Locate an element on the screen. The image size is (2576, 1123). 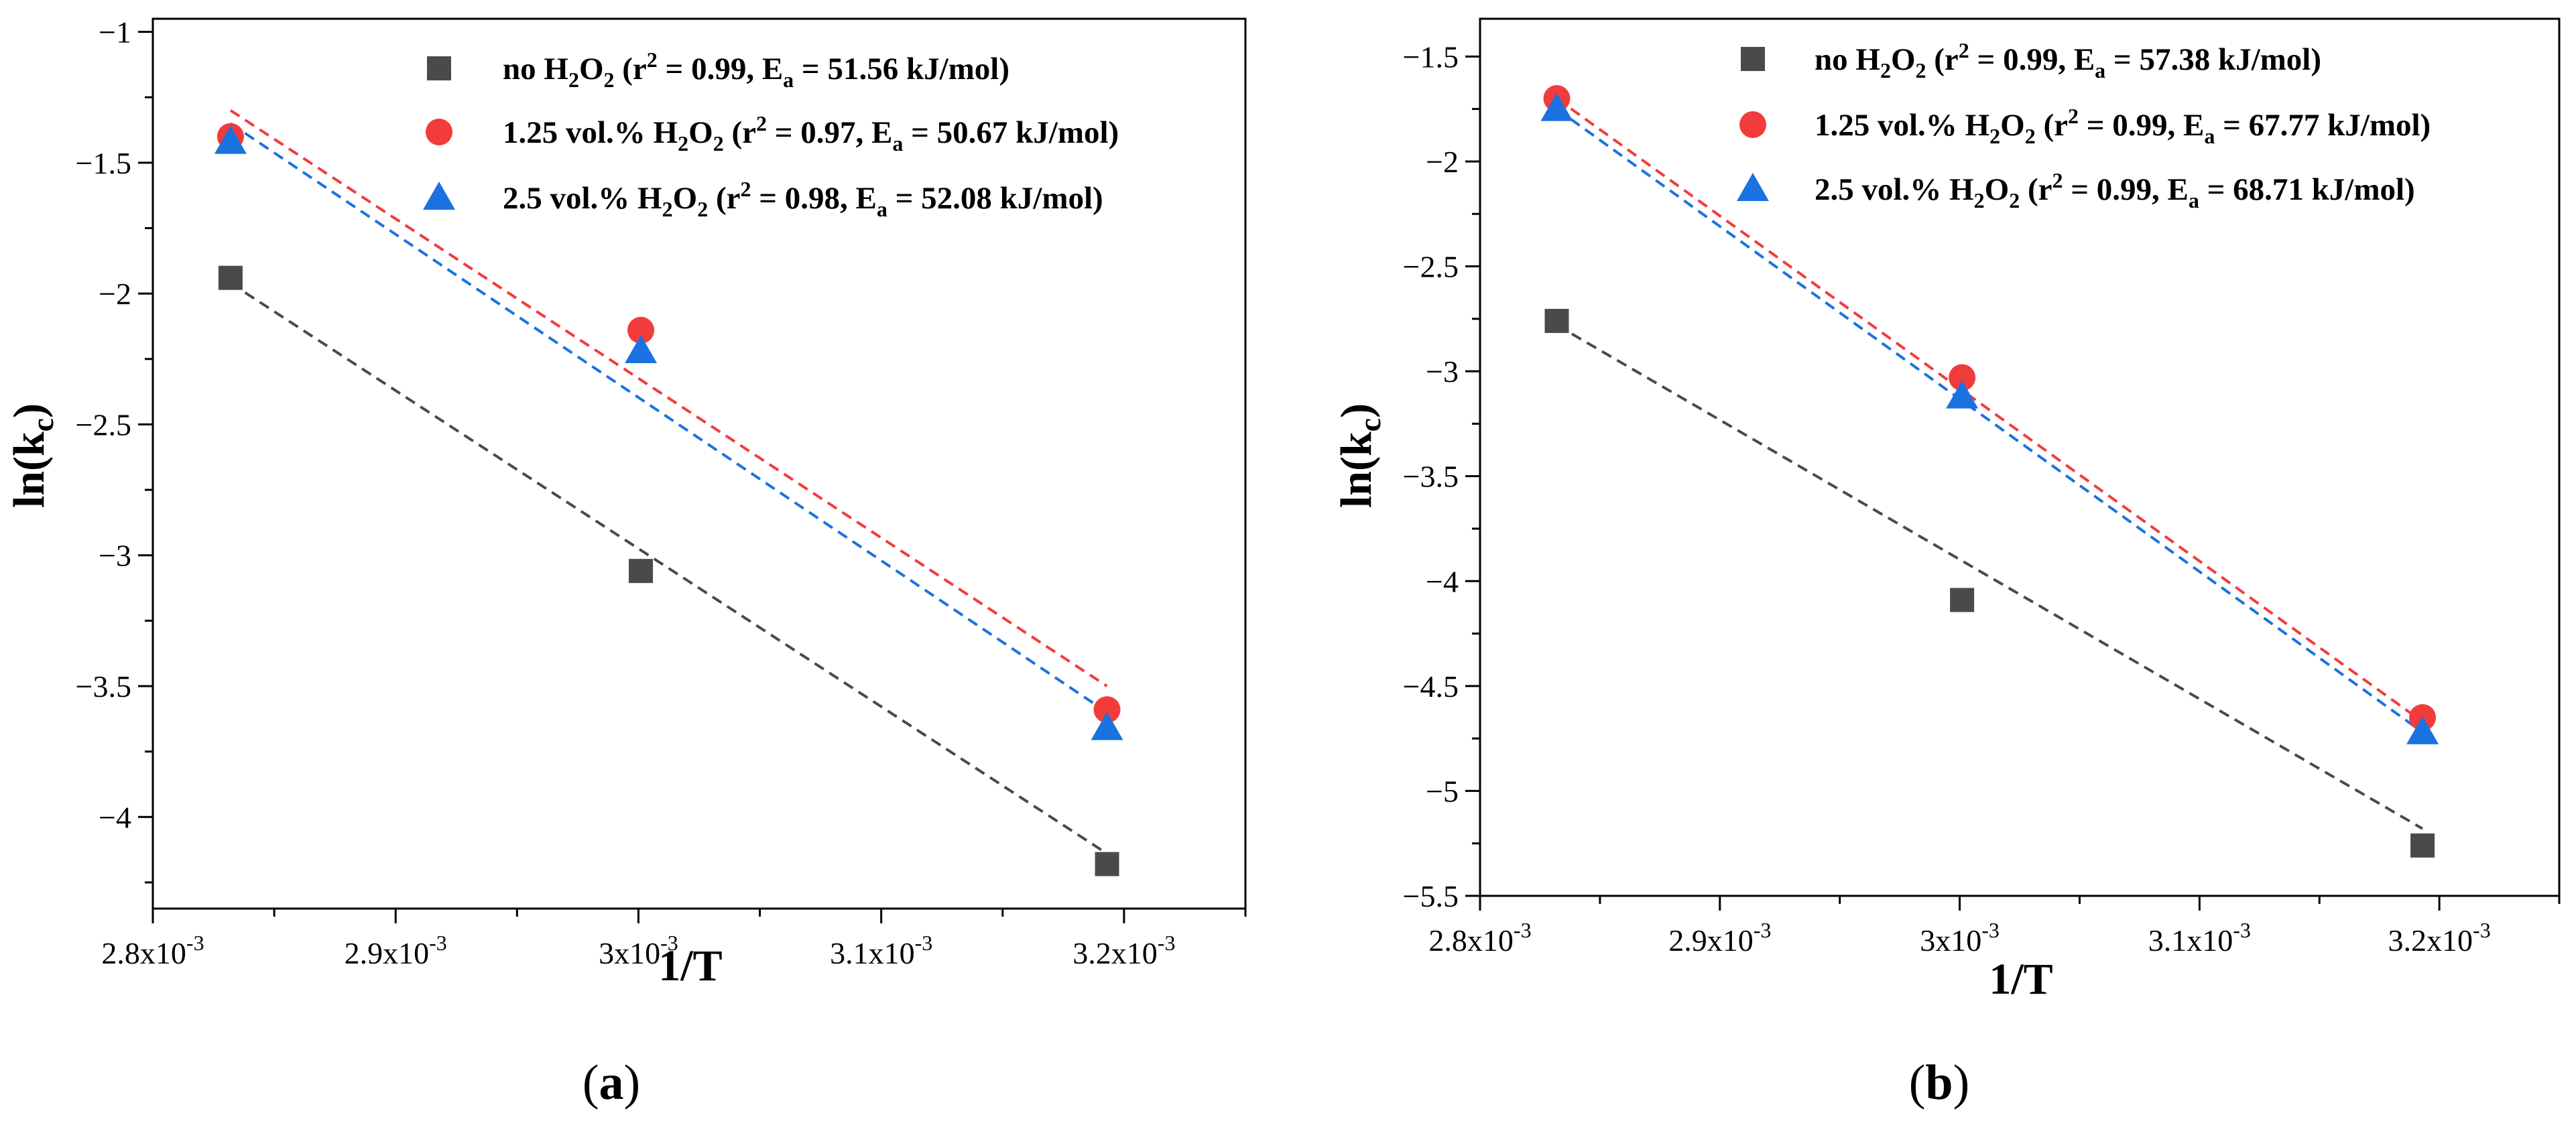
legend-text-part: 2.5 vol.% H is located at coordinates (582, 198).